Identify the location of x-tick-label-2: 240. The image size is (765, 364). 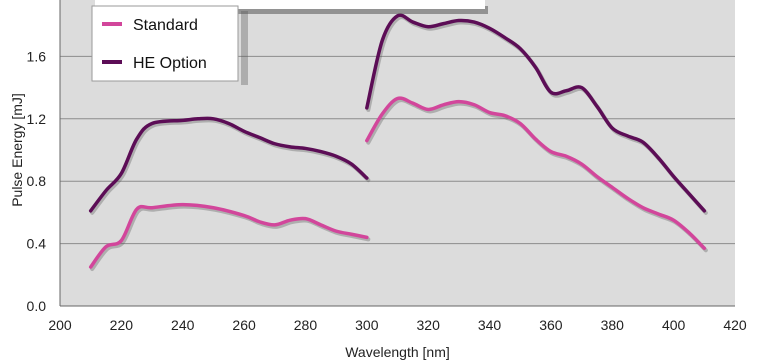
(183, 325).